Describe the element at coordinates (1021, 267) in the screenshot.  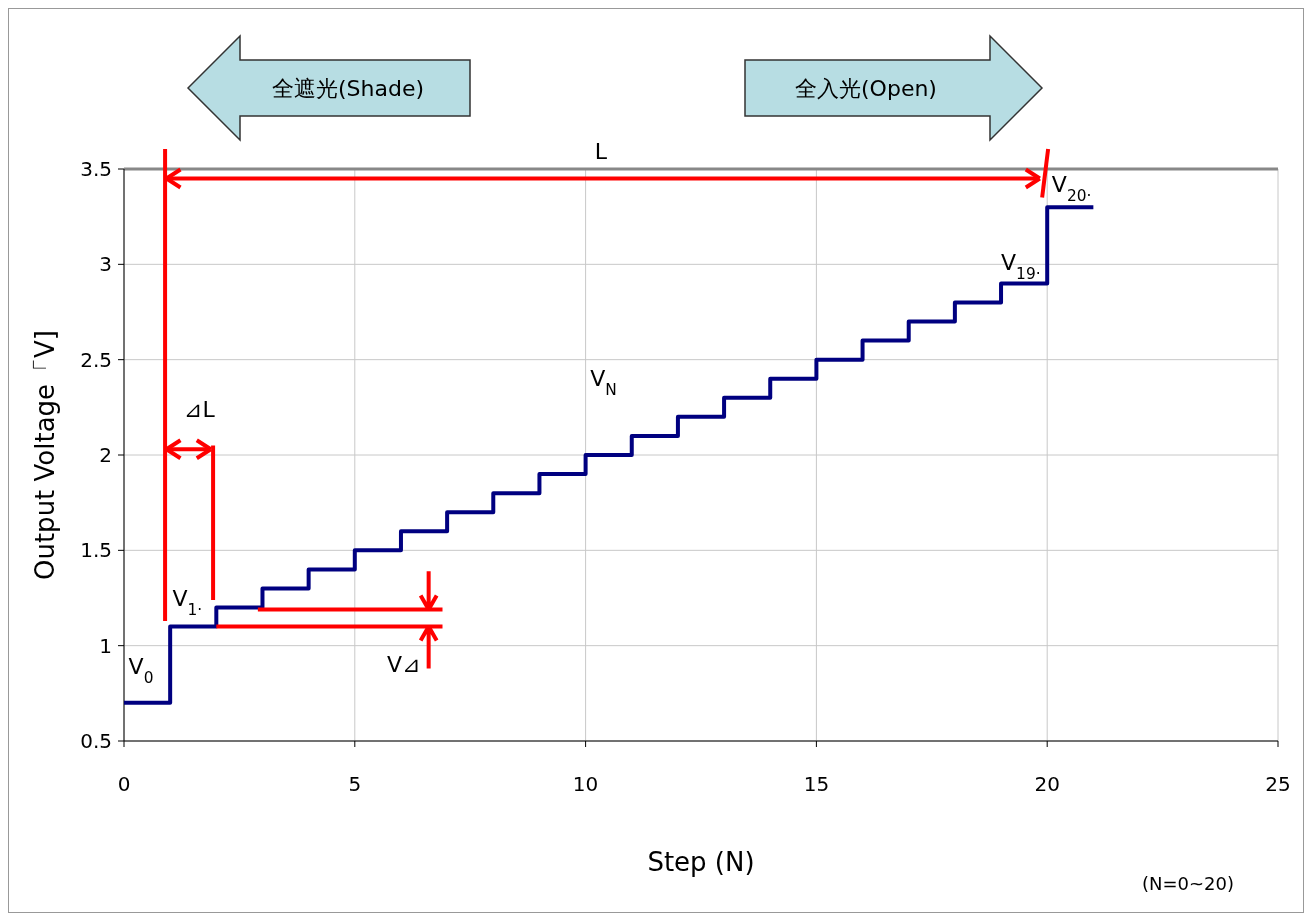
I see `annotation: V$_{19·}$` at that location.